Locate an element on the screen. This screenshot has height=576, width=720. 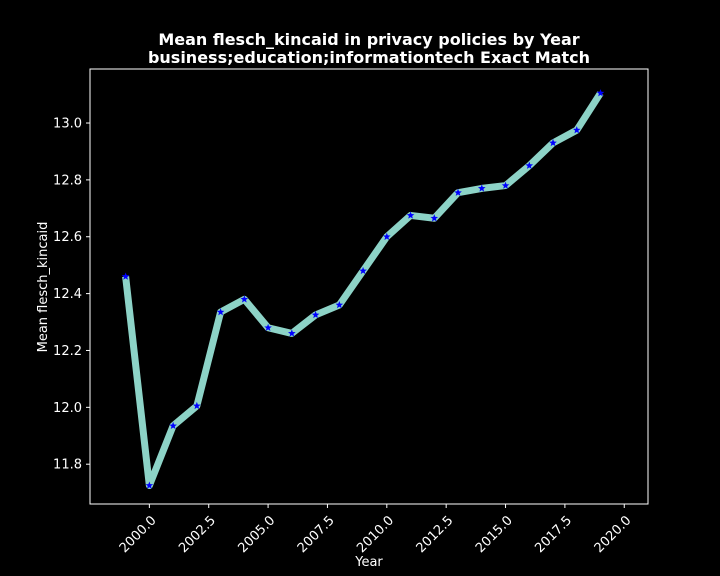
y-tick-label: 11.8 is located at coordinates (67, 465).